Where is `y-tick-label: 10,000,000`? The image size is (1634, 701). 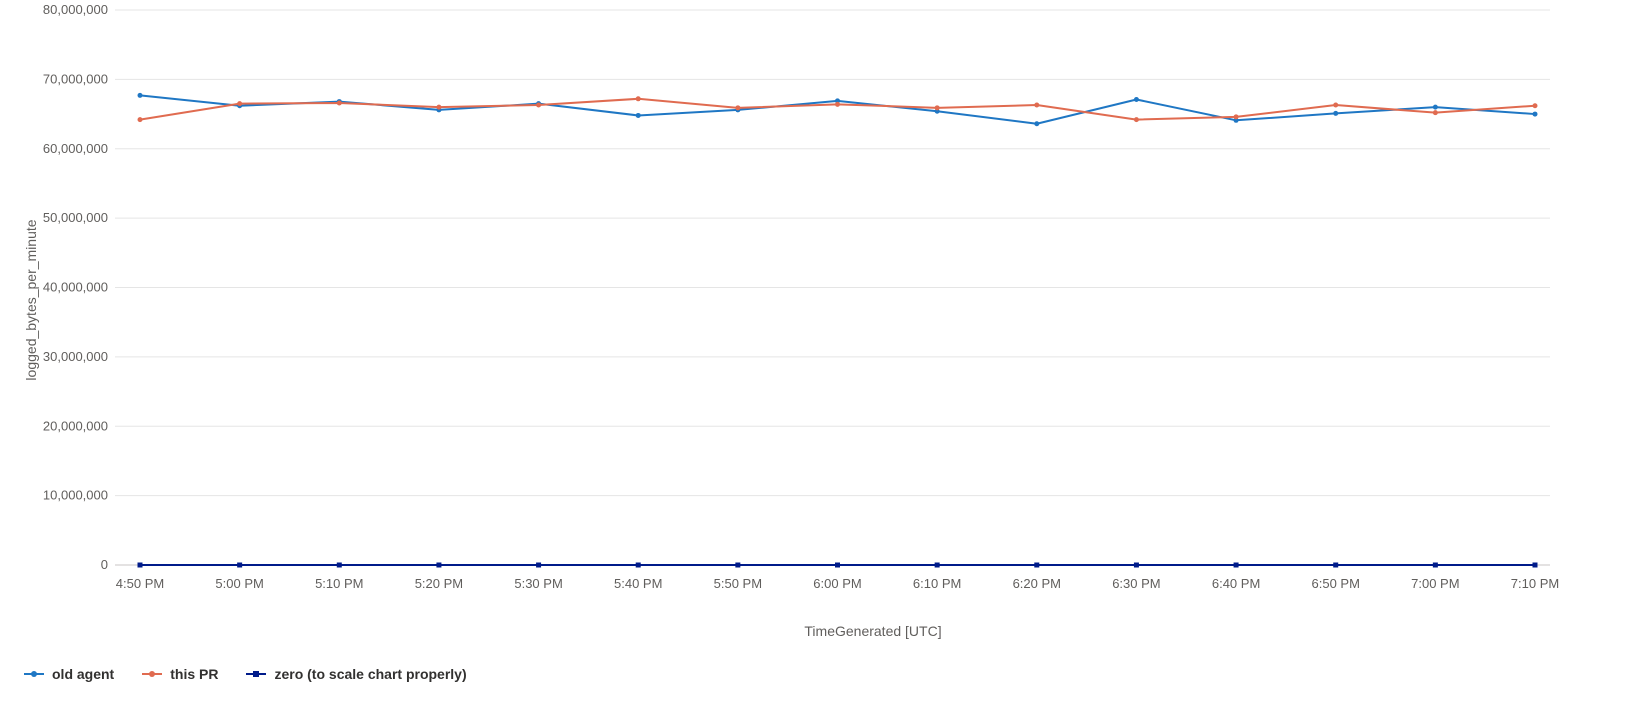 y-tick-label: 10,000,000 is located at coordinates (75, 495).